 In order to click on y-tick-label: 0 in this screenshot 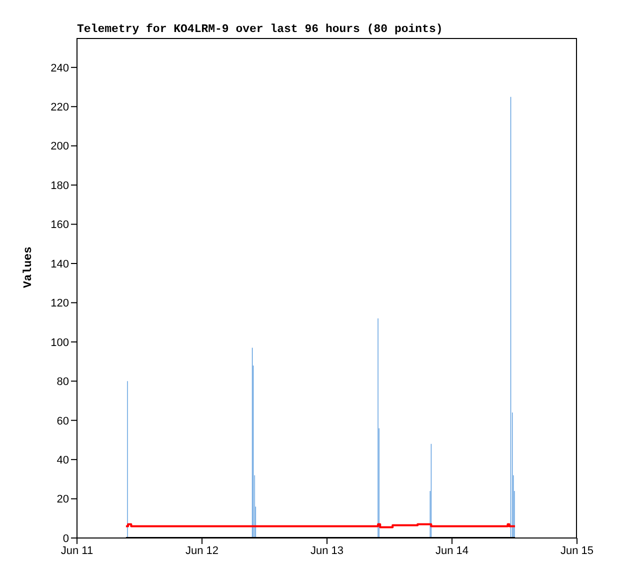, I will do `click(65, 538)`.